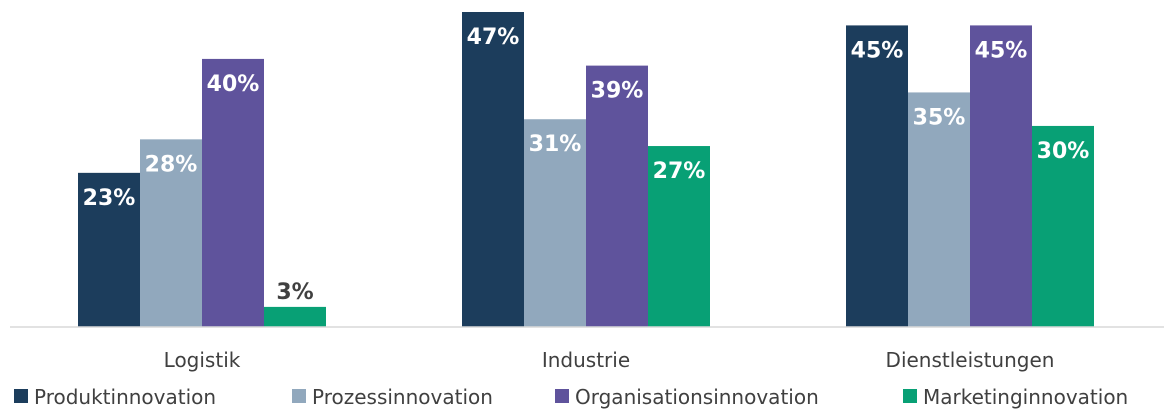 Image resolution: width=1174 pixels, height=412 pixels. Describe the element at coordinates (617, 91) in the screenshot. I see `data-label: 39%` at that location.